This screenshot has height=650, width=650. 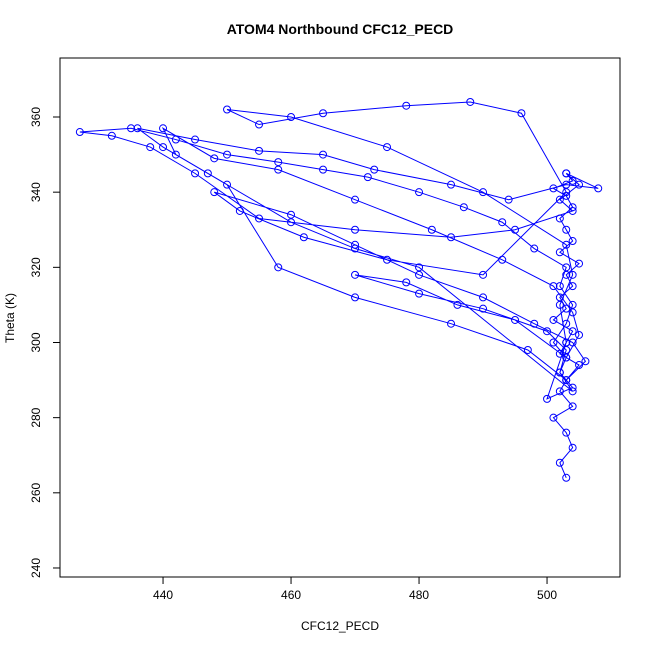 What do you see at coordinates (36, 568) in the screenshot?
I see `y-tick-label: 240` at bounding box center [36, 568].